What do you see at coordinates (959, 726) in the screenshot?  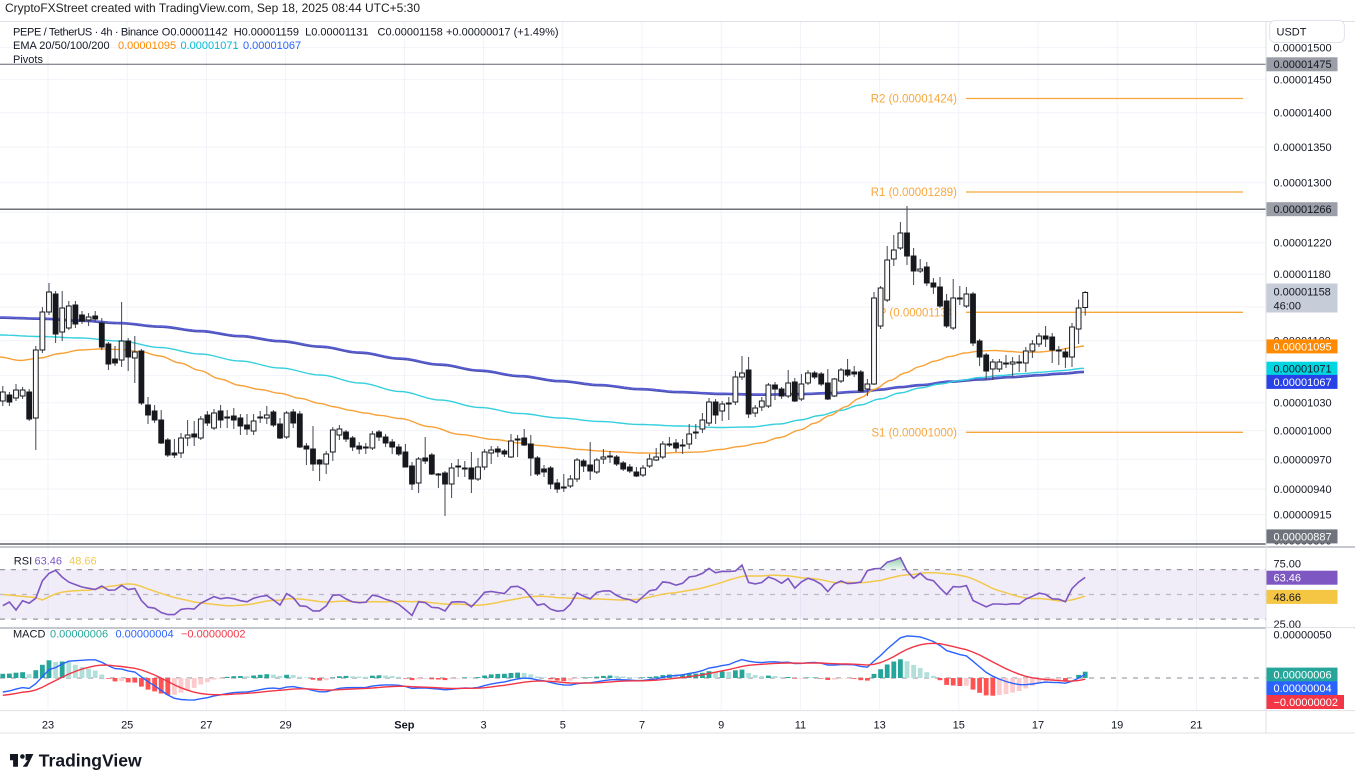 I see `svg-text: 15` at bounding box center [959, 726].